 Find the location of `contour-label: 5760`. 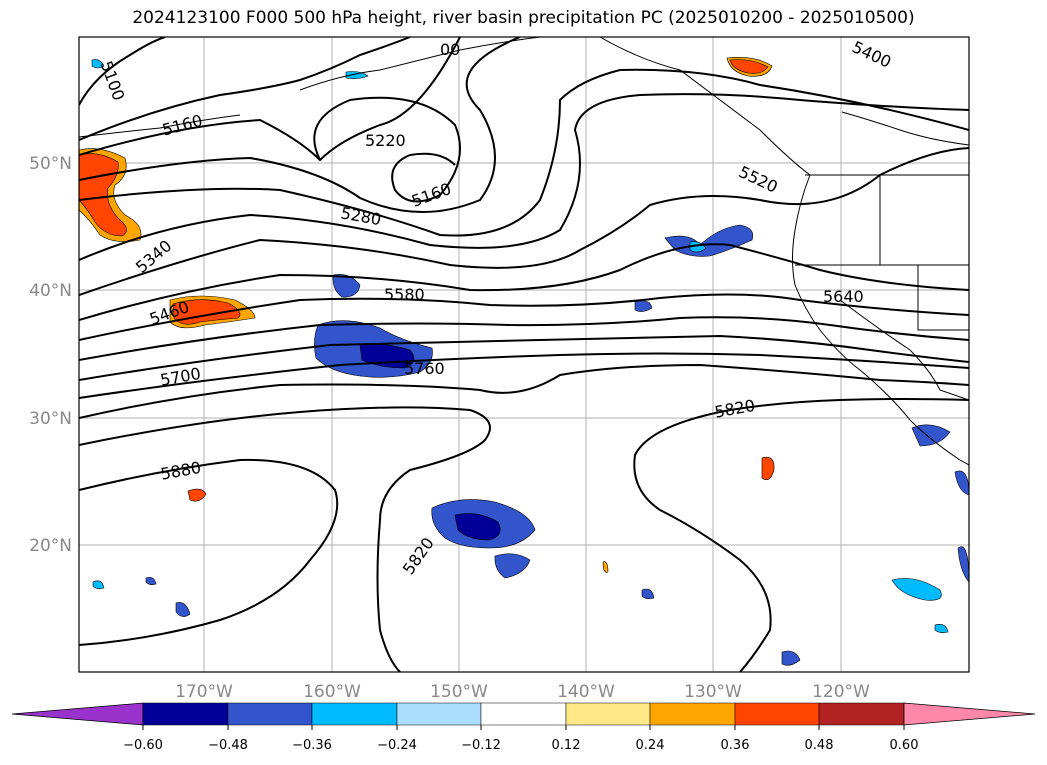

contour-label: 5760 is located at coordinates (424, 368).